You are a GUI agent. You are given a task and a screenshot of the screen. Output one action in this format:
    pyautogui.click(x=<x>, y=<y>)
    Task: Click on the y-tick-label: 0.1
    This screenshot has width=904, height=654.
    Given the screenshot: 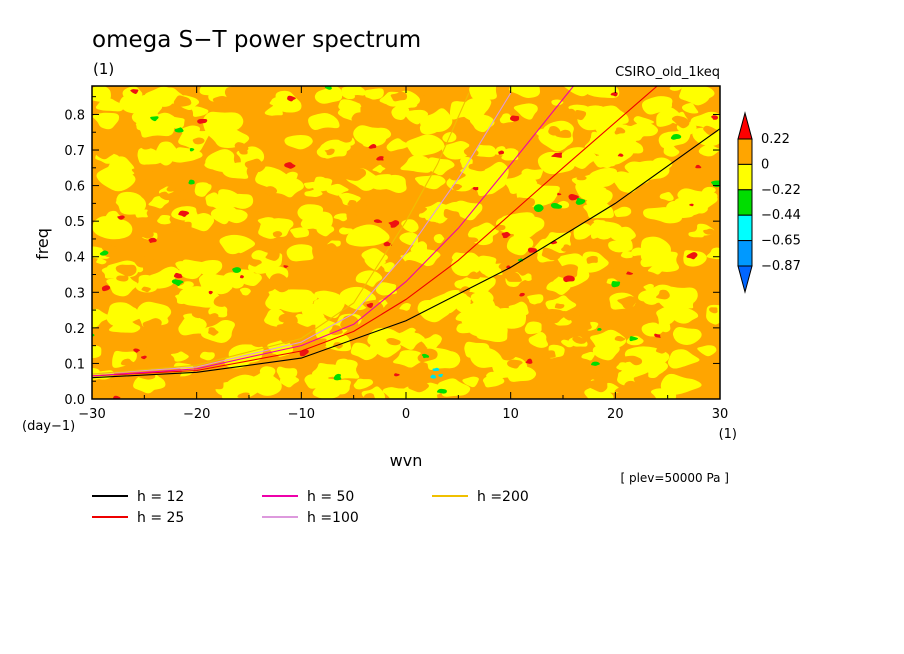 What is the action you would take?
    pyautogui.click(x=74, y=364)
    